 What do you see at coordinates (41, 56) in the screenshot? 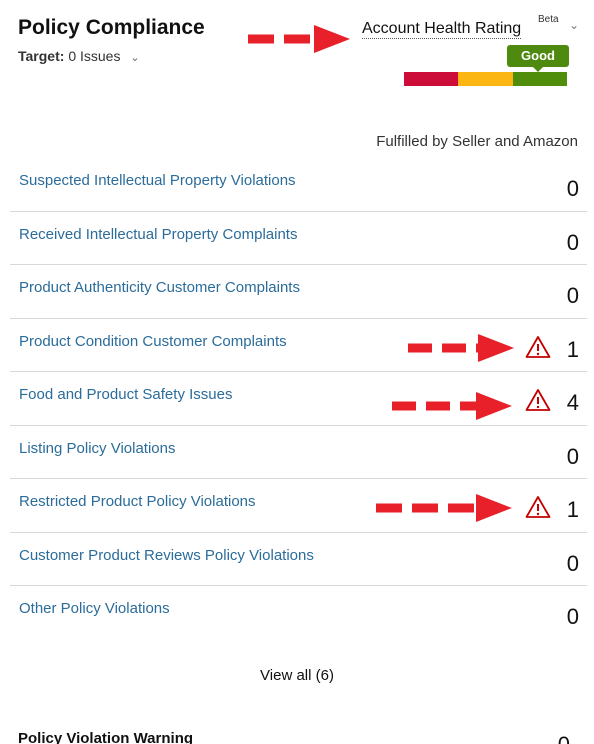
I see `target-label: Target:` at bounding box center [41, 56].